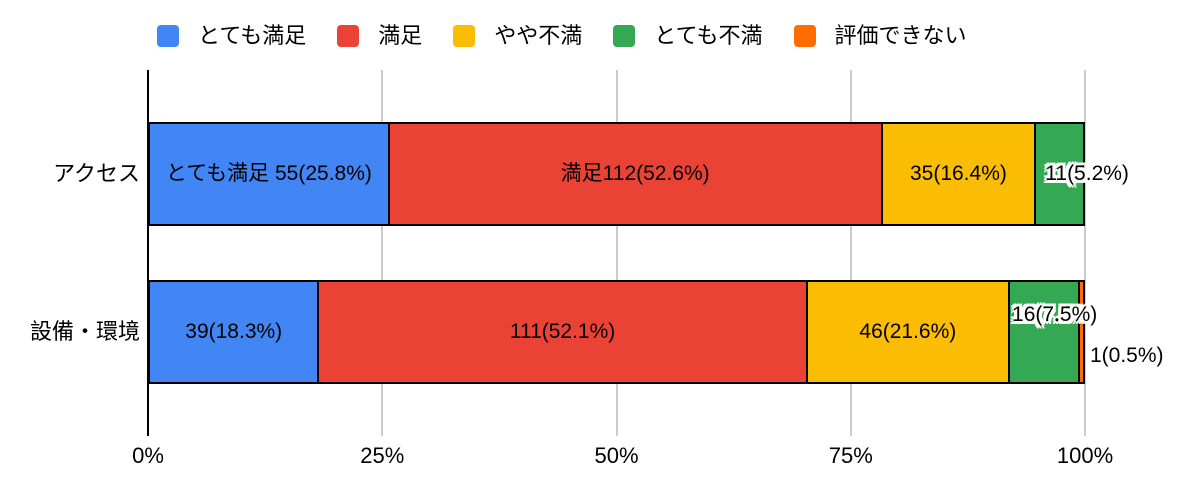 The width and height of the screenshot is (1188, 488). Describe the element at coordinates (900, 35) in the screenshot. I see `legend-label: 評価できない` at that location.